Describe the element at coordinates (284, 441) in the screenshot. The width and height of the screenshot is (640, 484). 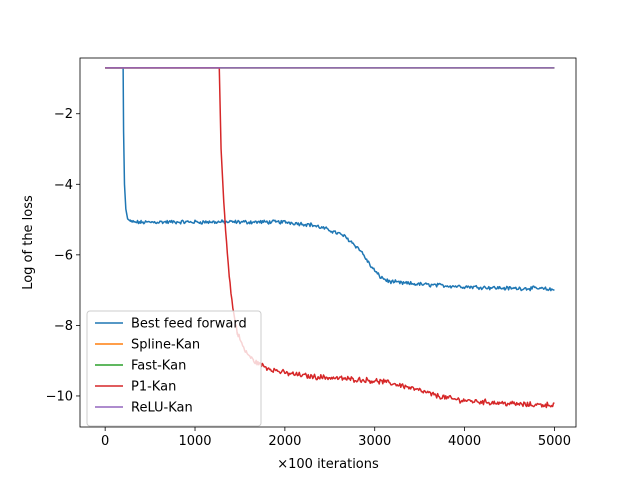
I see `x-tick-label: 2000` at that location.